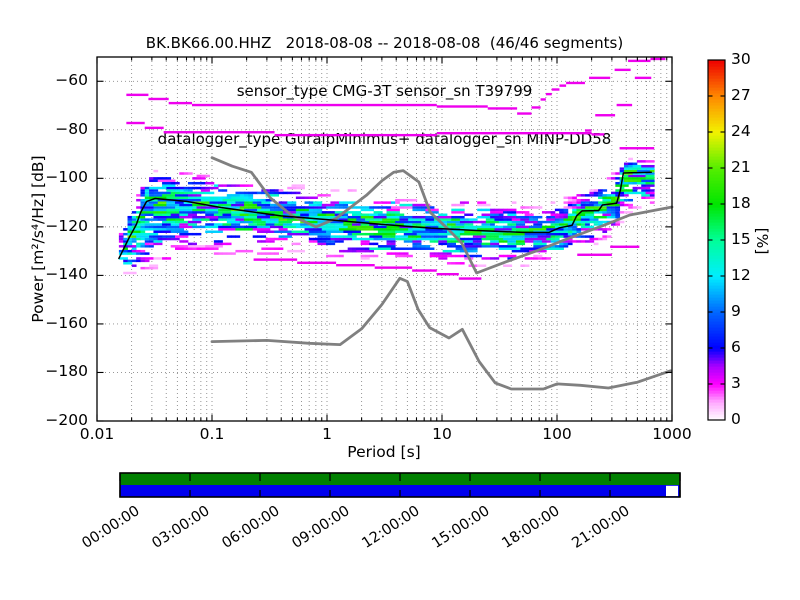  What do you see at coordinates (736, 383) in the screenshot?
I see `colorbar-tick-label: 3` at bounding box center [736, 383].